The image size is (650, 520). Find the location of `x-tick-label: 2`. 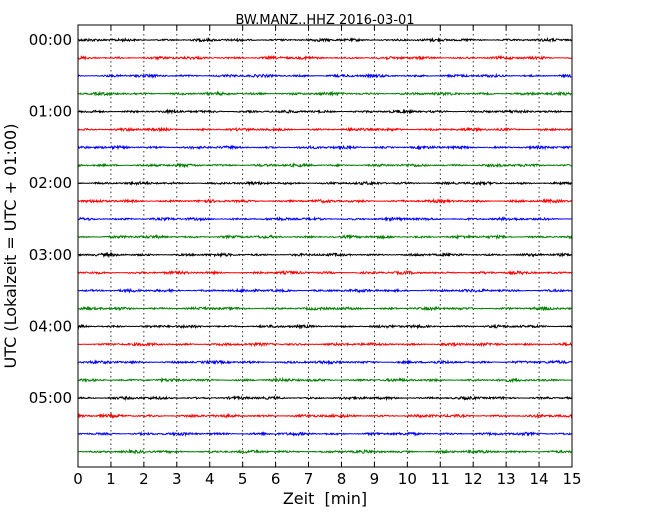

x-tick-label: 2 is located at coordinates (144, 479).